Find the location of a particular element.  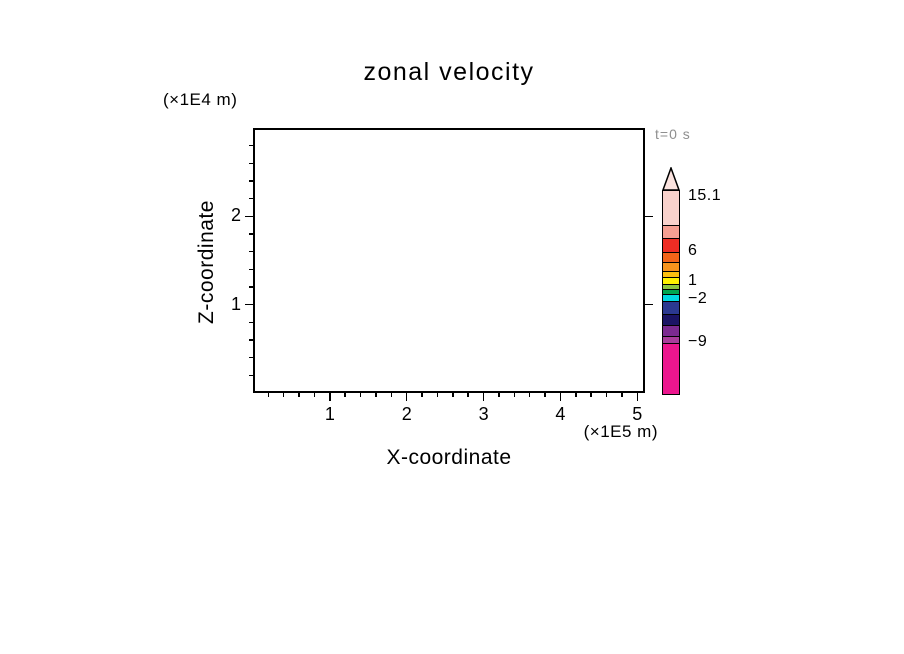

x-tick-label: 1 is located at coordinates (329, 414).